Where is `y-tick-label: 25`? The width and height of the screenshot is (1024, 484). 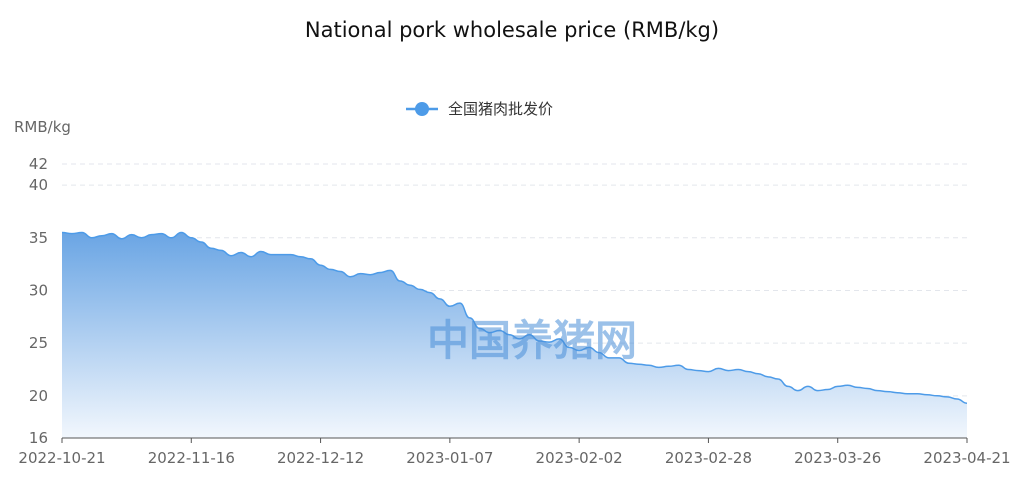
y-tick-label: 25 is located at coordinates (38, 343).